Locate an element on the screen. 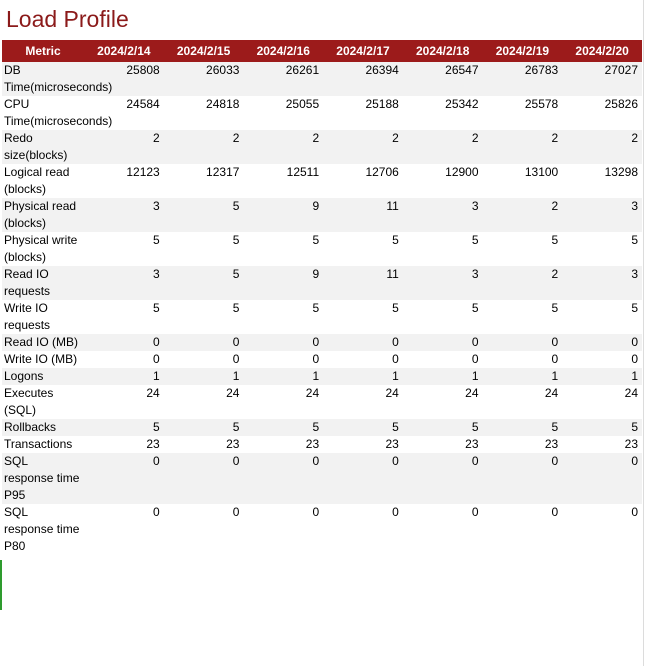 The width and height of the screenshot is (645, 666). metric-label: Redo size(blocks) is located at coordinates (43, 147).